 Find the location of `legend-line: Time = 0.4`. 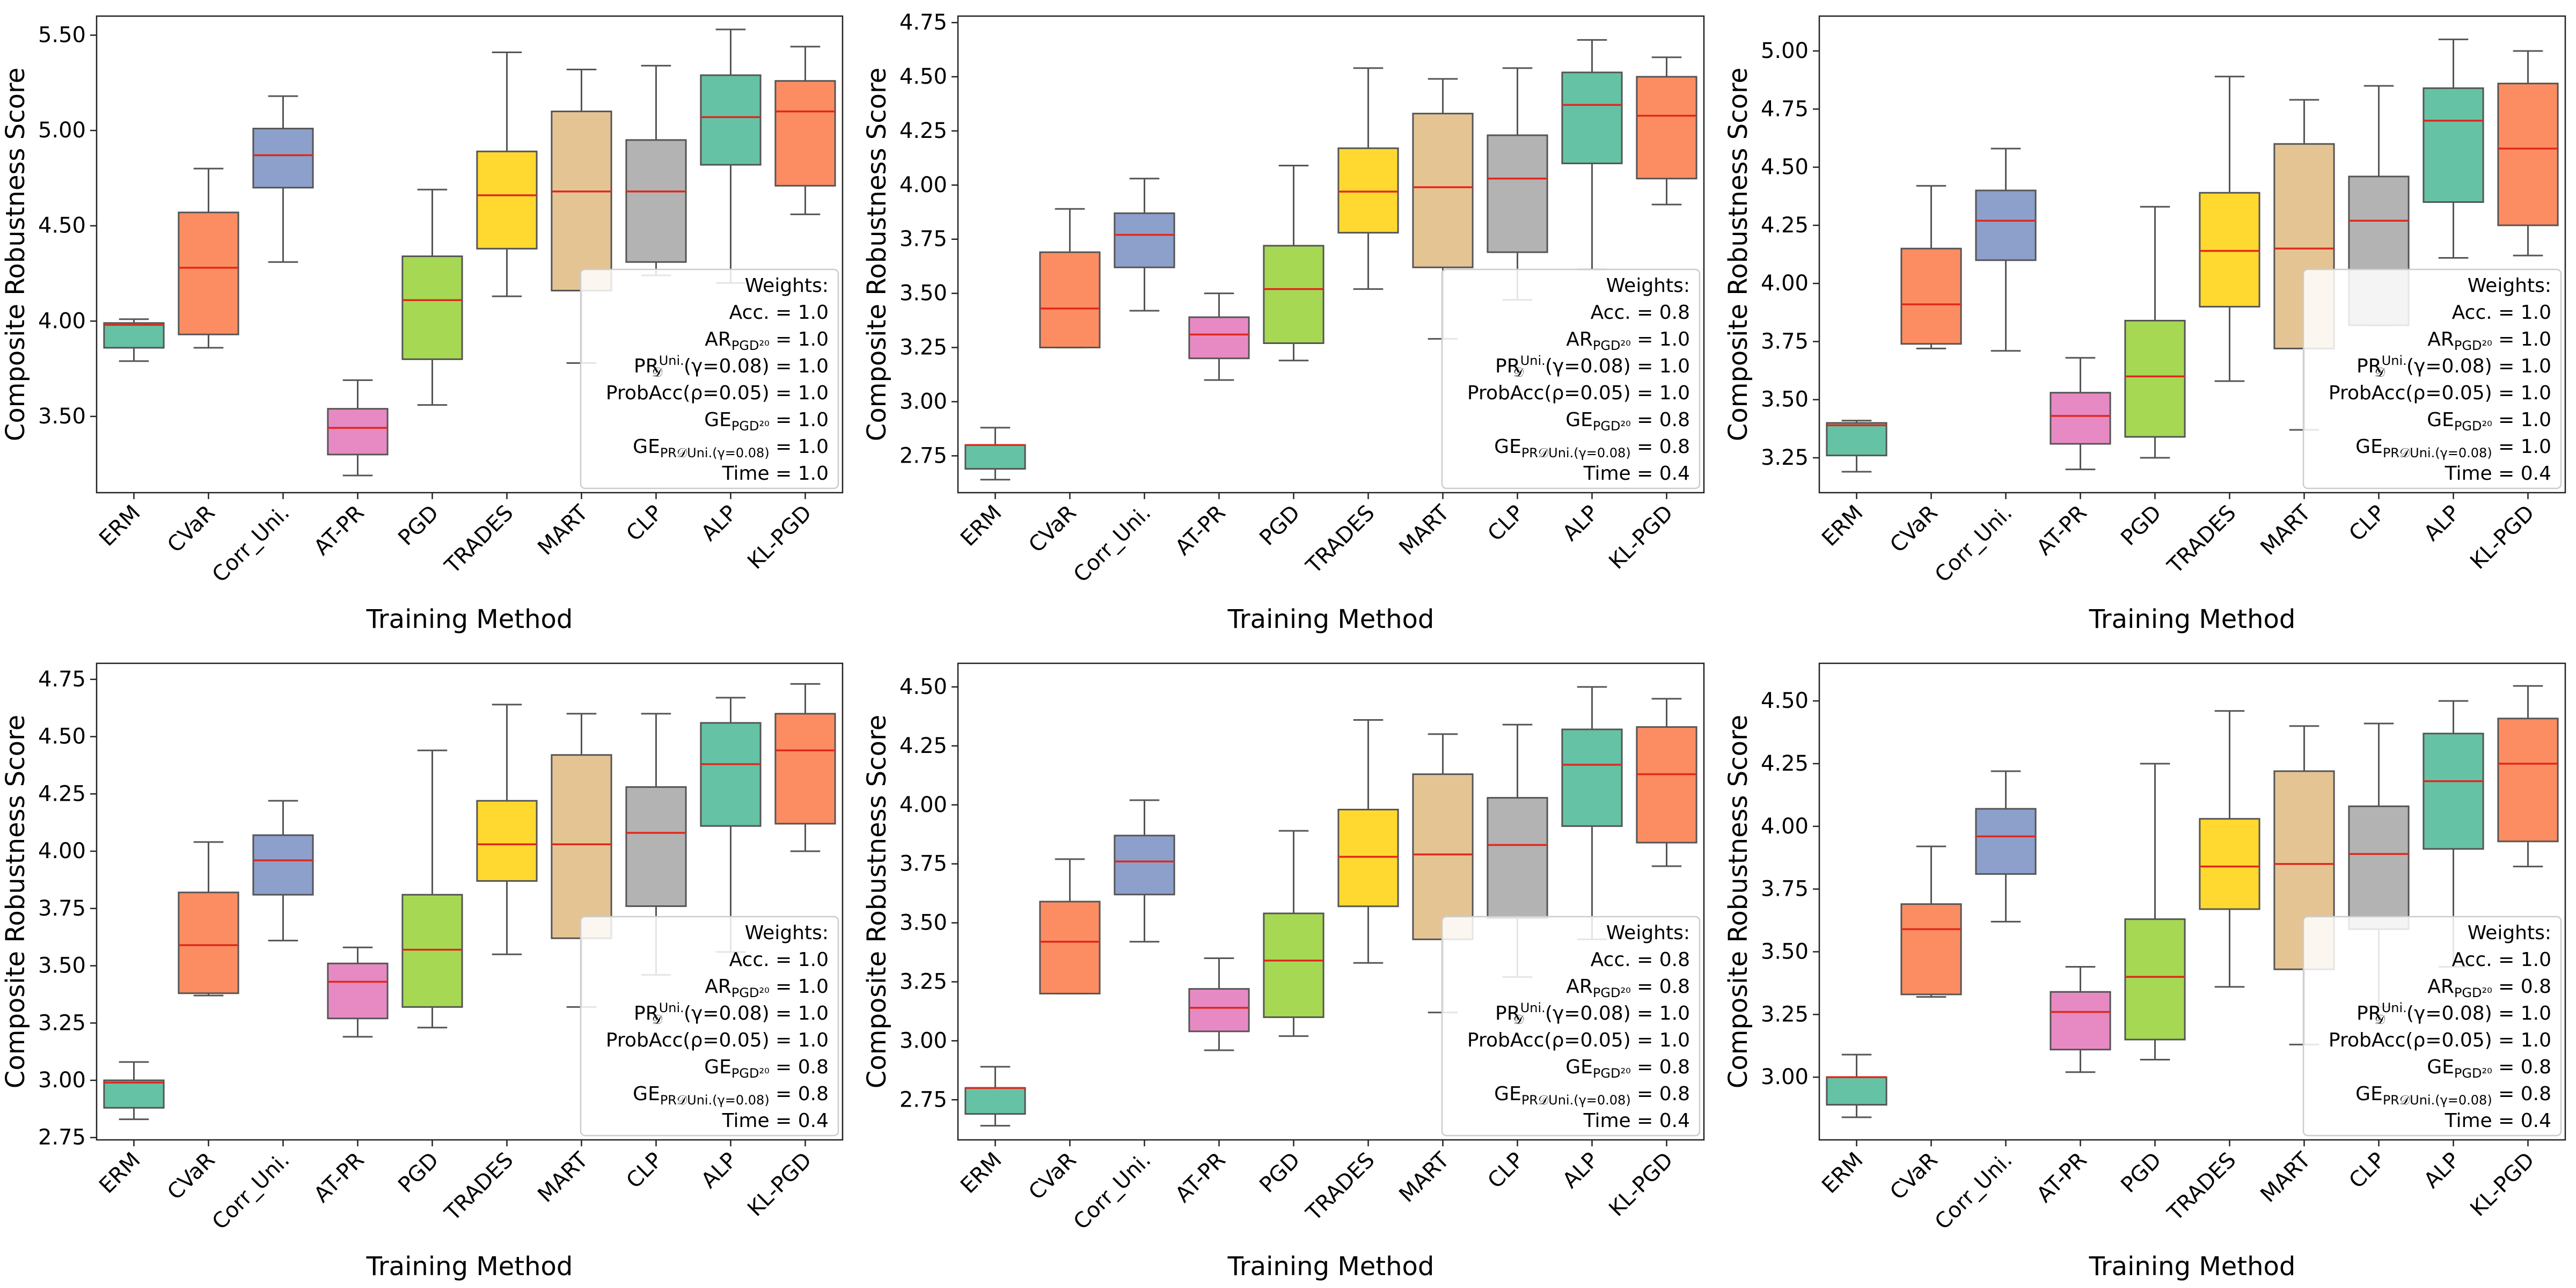

legend-line: Time = 0.4 is located at coordinates (1636, 1121).